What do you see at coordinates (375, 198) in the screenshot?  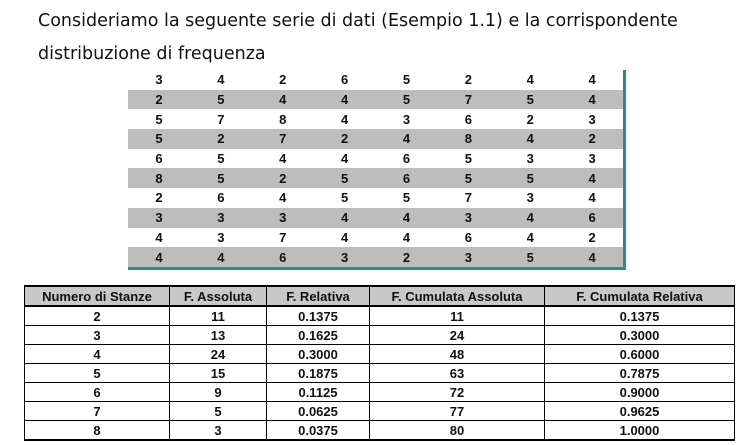 I see `data-series-row: 2 6 4 5 5 7 3 4` at bounding box center [375, 198].